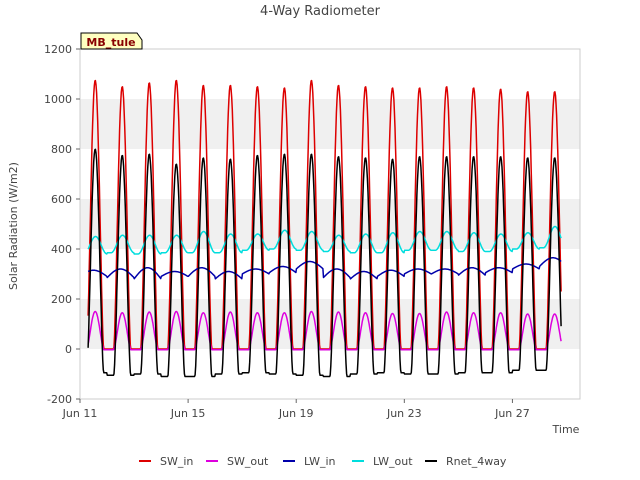  What do you see at coordinates (61, 249) in the screenshot?
I see `y-tick-label: 400` at bounding box center [61, 249].